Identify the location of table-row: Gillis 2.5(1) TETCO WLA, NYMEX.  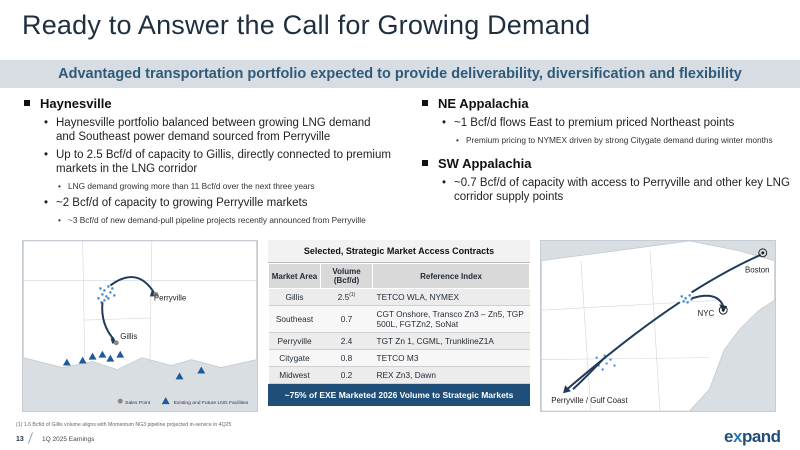
(399, 297).